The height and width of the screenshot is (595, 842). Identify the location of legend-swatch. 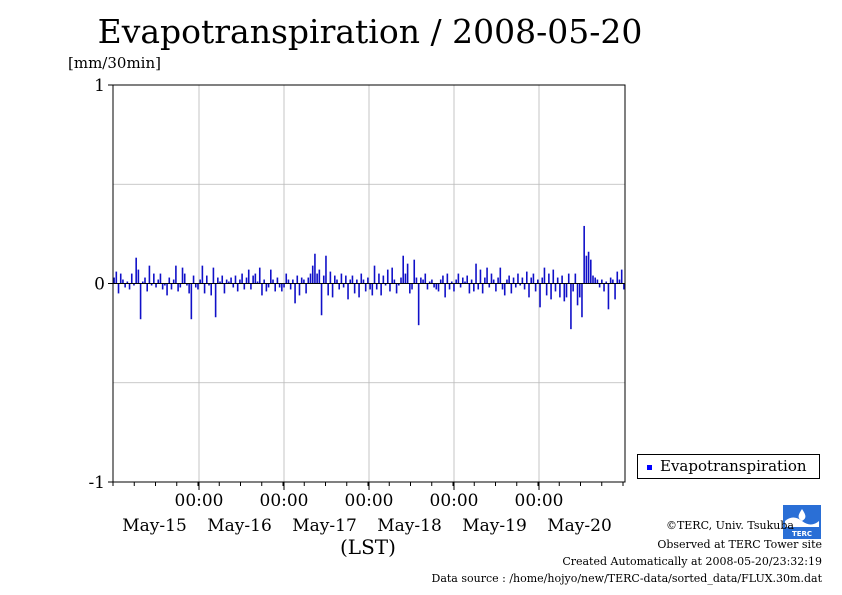
(649, 467).